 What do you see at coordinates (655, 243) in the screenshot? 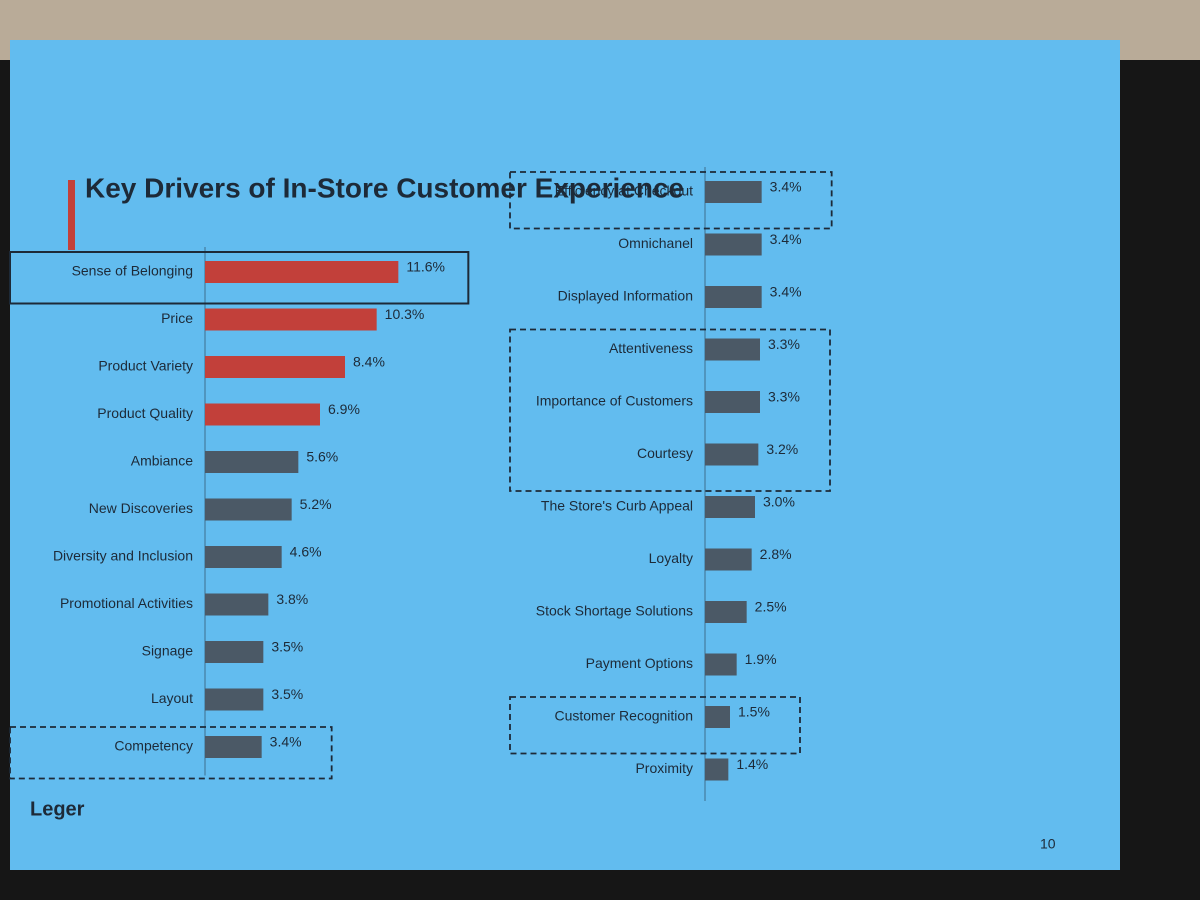
I see `category-label: Omnichanel` at bounding box center [655, 243].